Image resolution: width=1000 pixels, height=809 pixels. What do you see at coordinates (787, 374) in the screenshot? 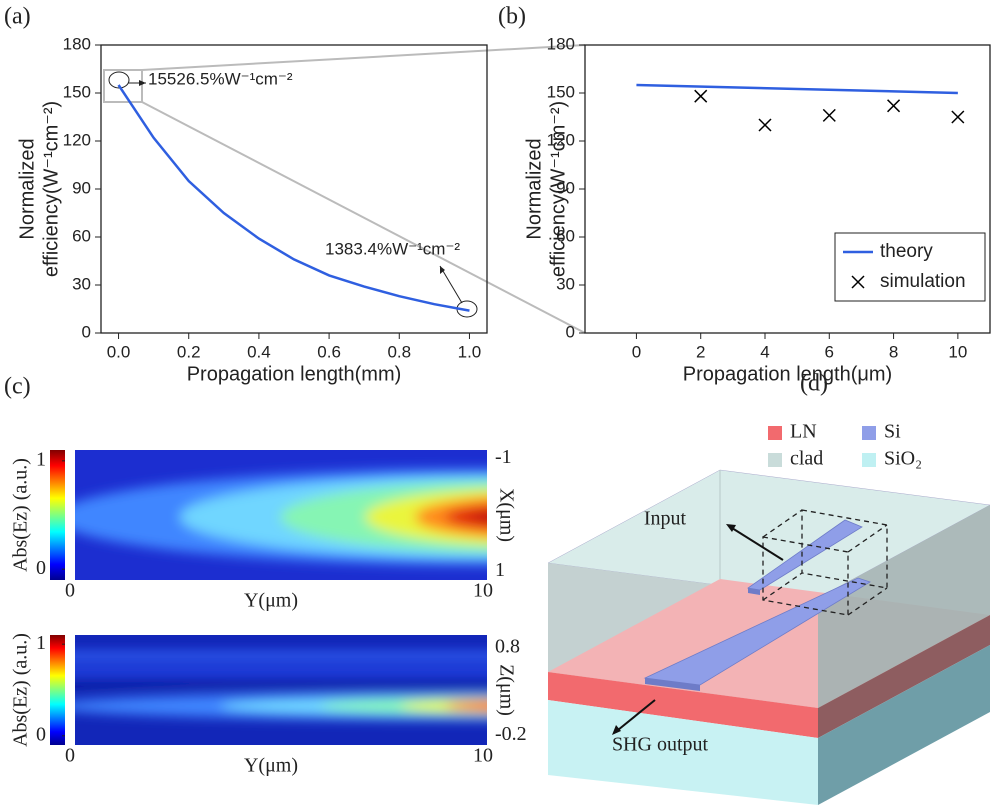
I see `x-axis-label: Propagation length(μm)` at bounding box center [787, 374].